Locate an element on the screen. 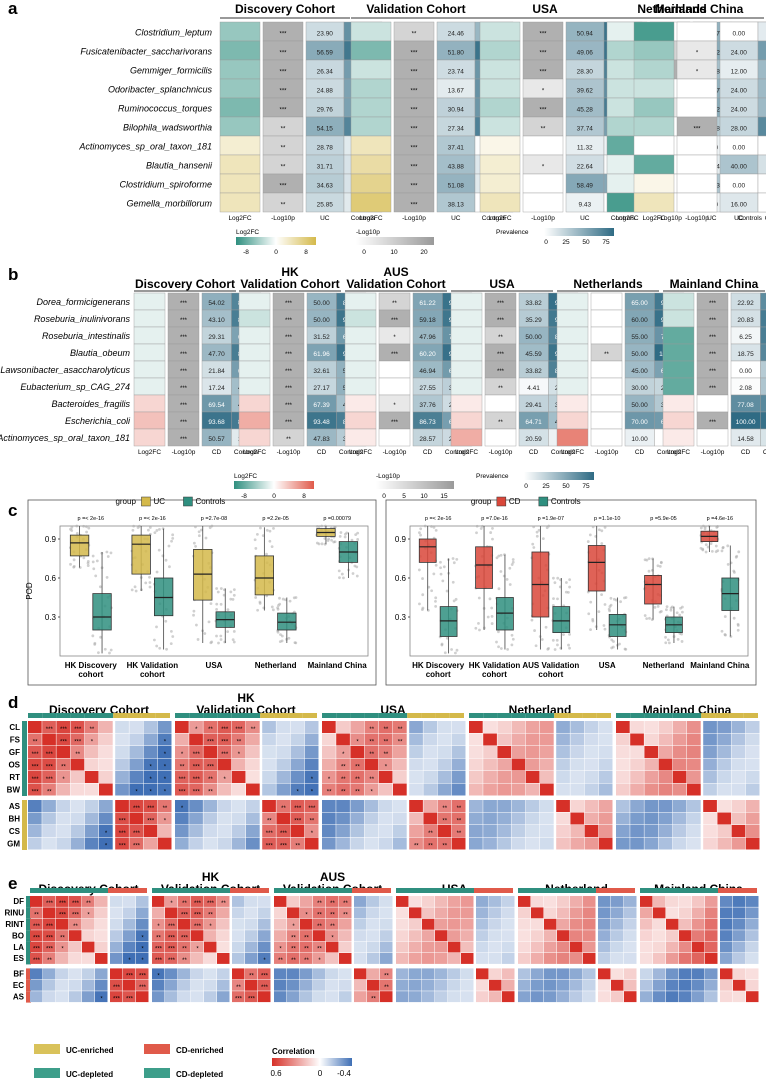 This screenshot has height=1086, width=766. case-prev-value: 27.55 is located at coordinates (427, 388).